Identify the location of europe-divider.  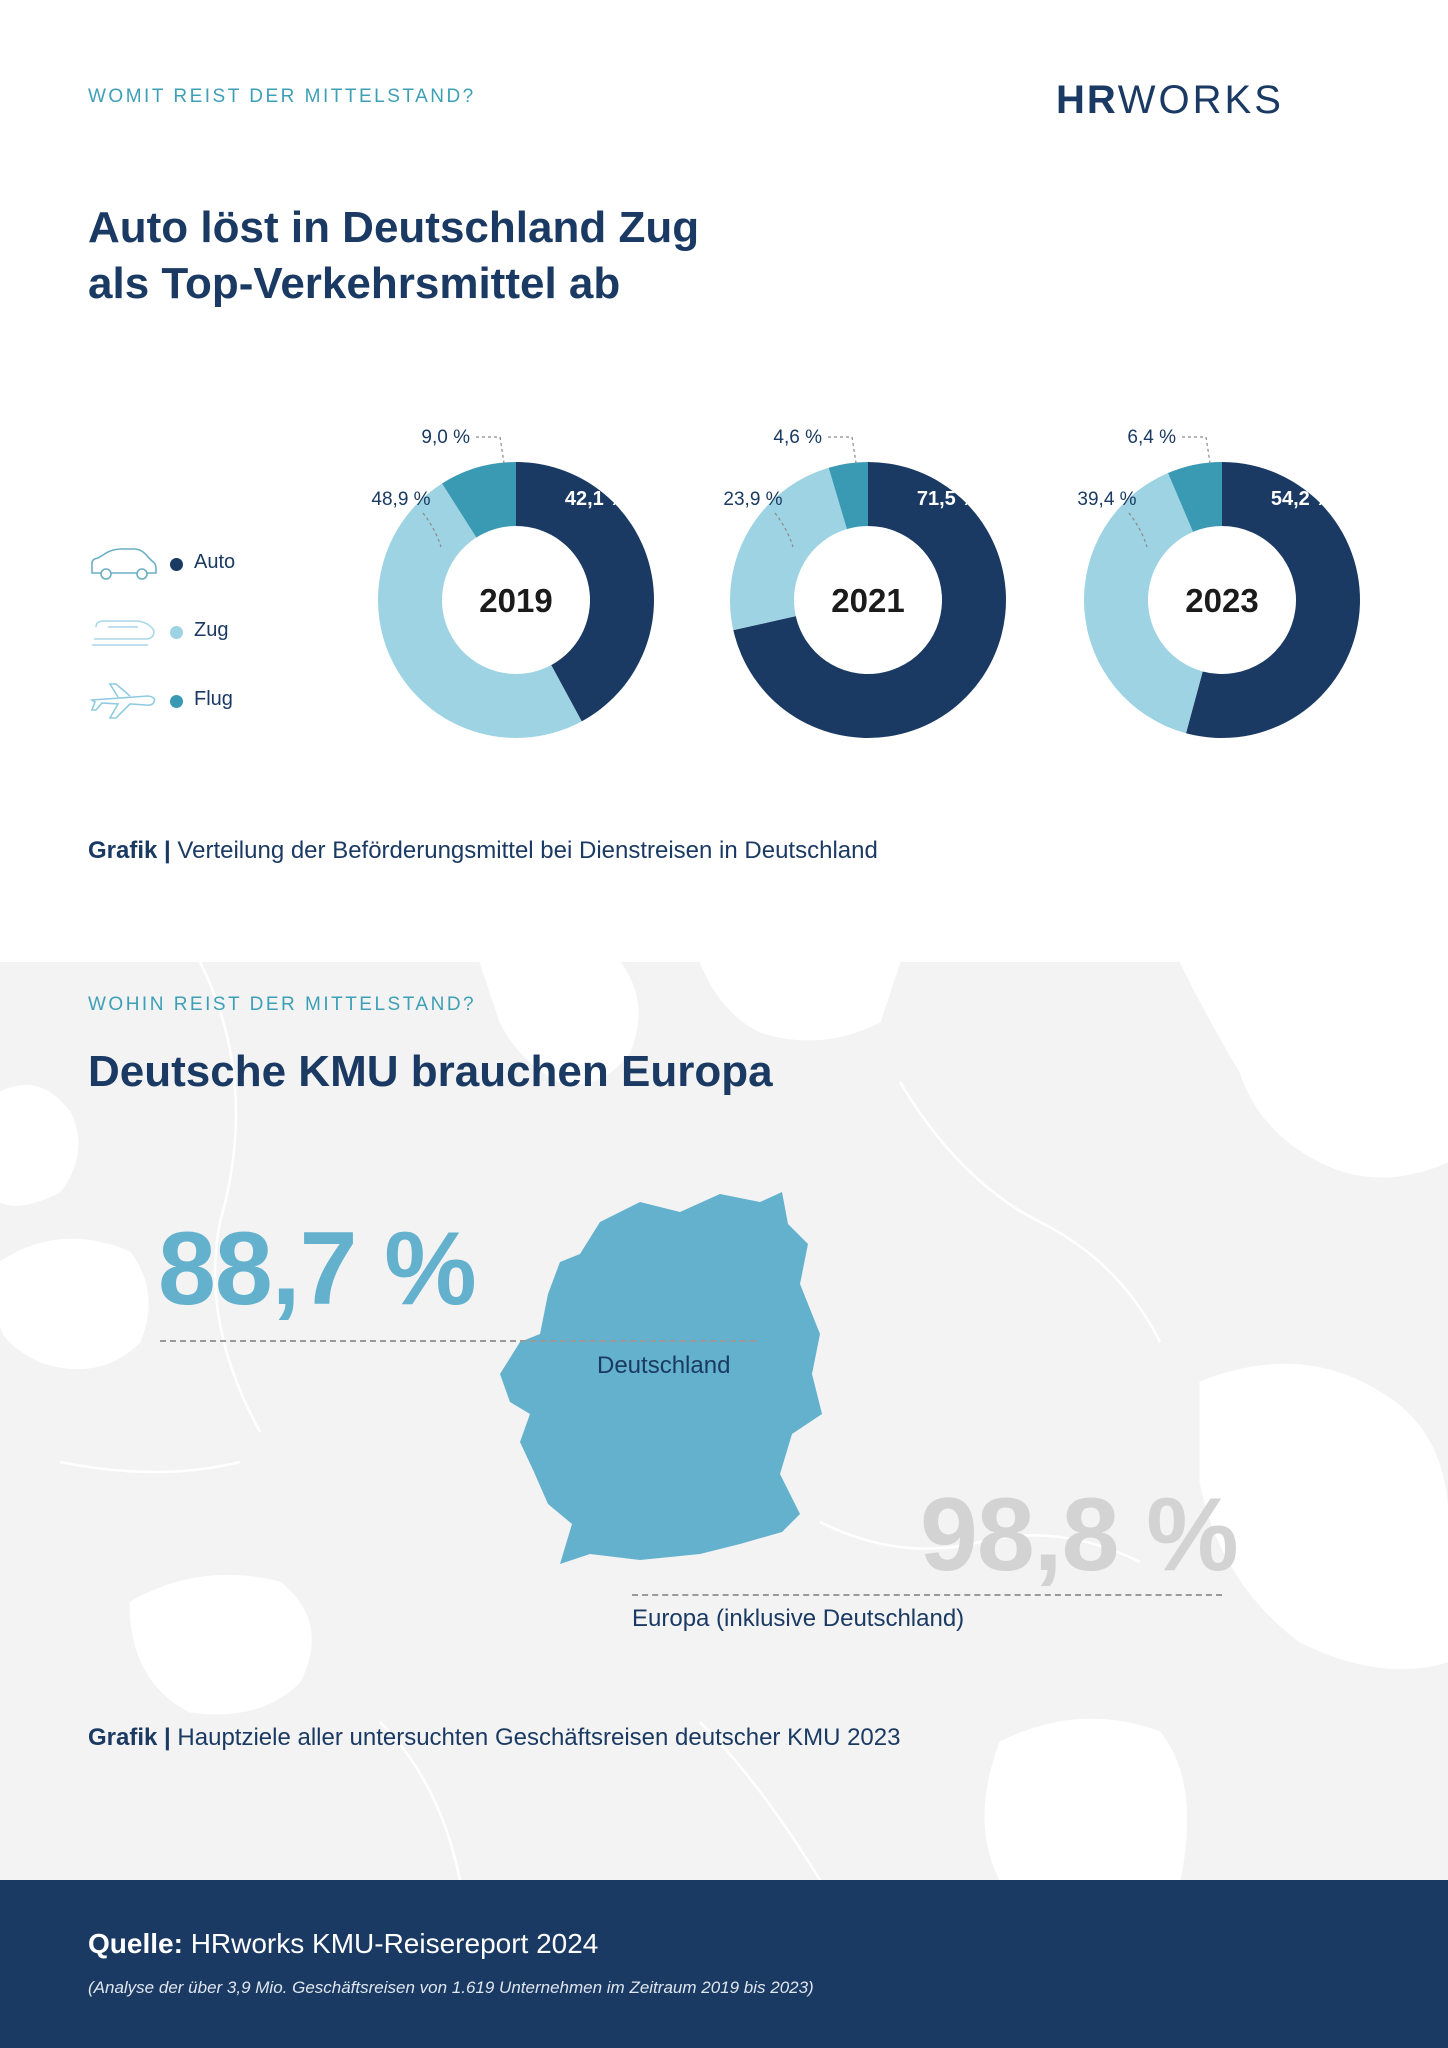
(927, 1595).